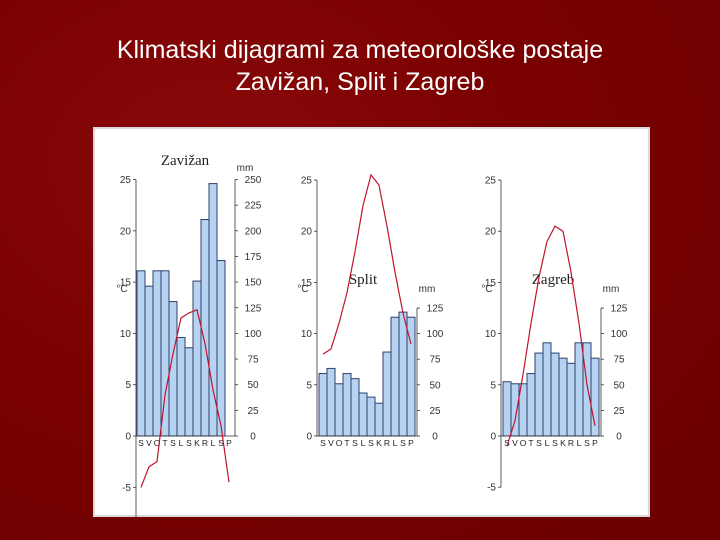 This screenshot has width=720, height=540. I want to click on split-precip-tick-label: 75, so click(435, 360).